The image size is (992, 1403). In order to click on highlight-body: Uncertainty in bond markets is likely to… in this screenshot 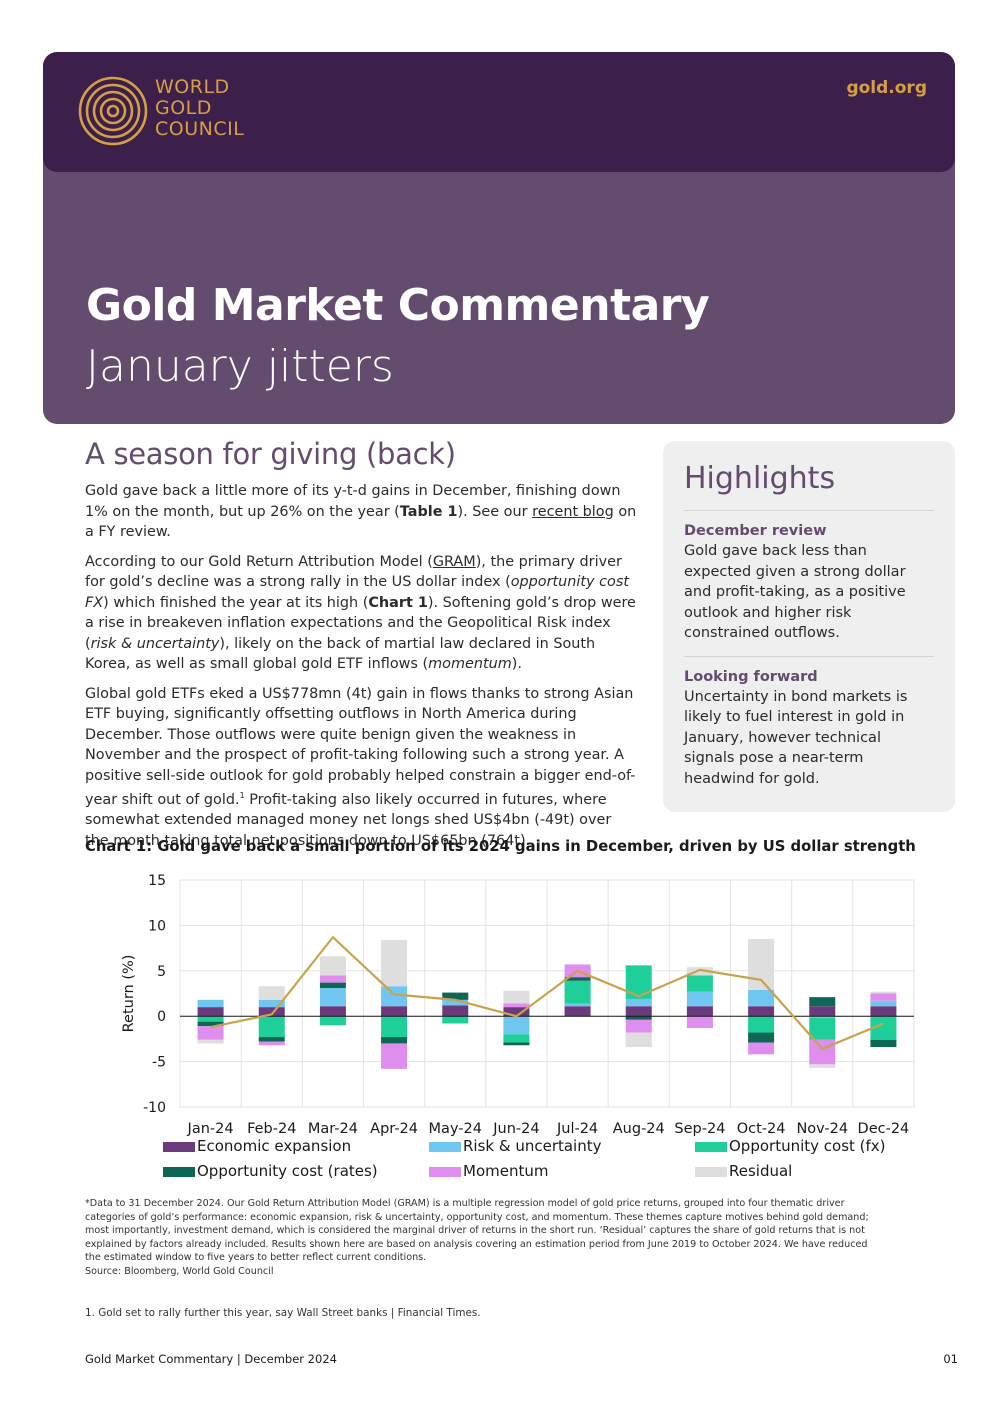, I will do `click(796, 737)`.